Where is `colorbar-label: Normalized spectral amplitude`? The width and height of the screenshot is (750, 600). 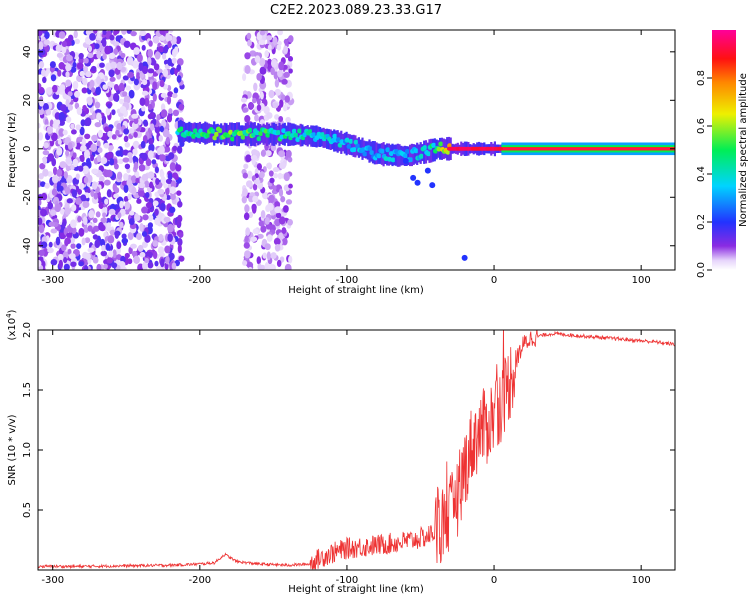 colorbar-label: Normalized spectral amplitude is located at coordinates (743, 150).